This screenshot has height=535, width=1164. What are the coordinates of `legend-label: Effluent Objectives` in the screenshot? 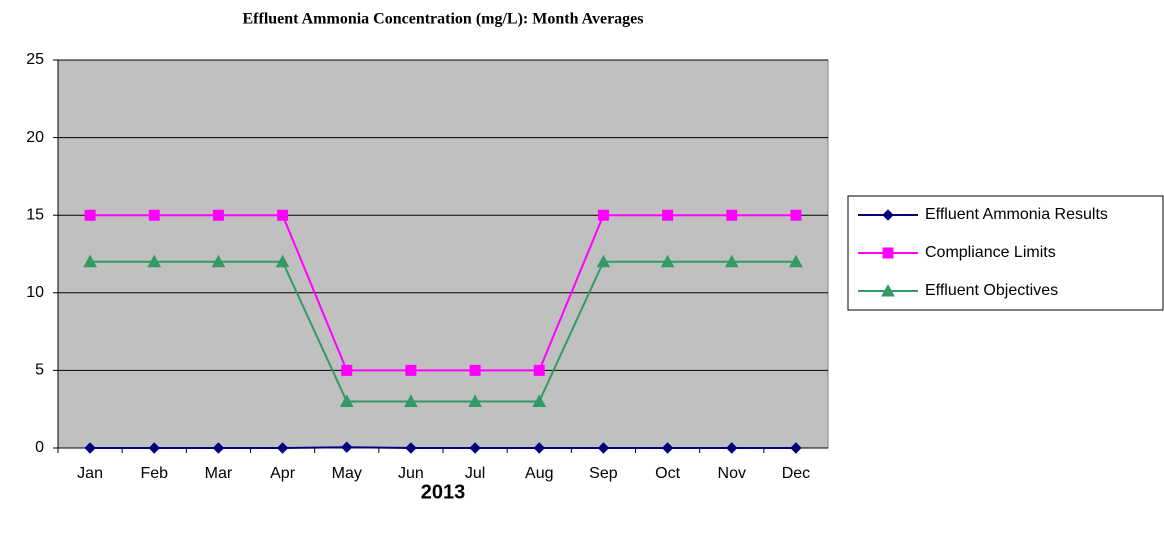 It's located at (991, 290).